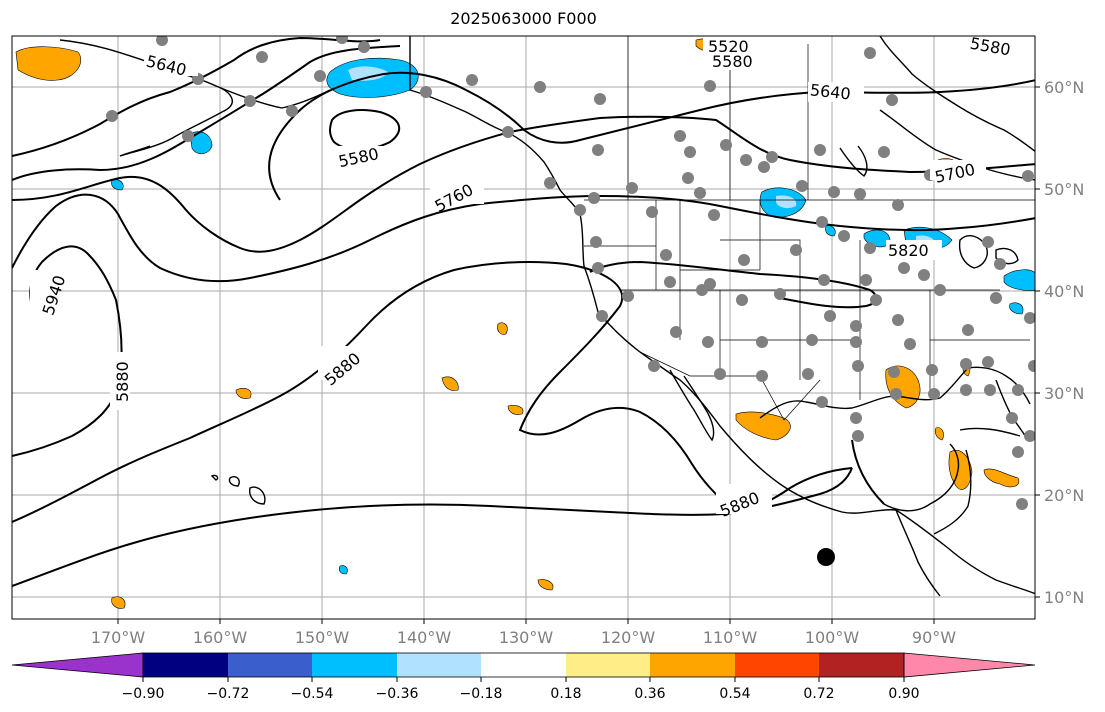 The image size is (1105, 712). What do you see at coordinates (1064, 189) in the screenshot?
I see `lat-label: 50°N` at bounding box center [1064, 189].